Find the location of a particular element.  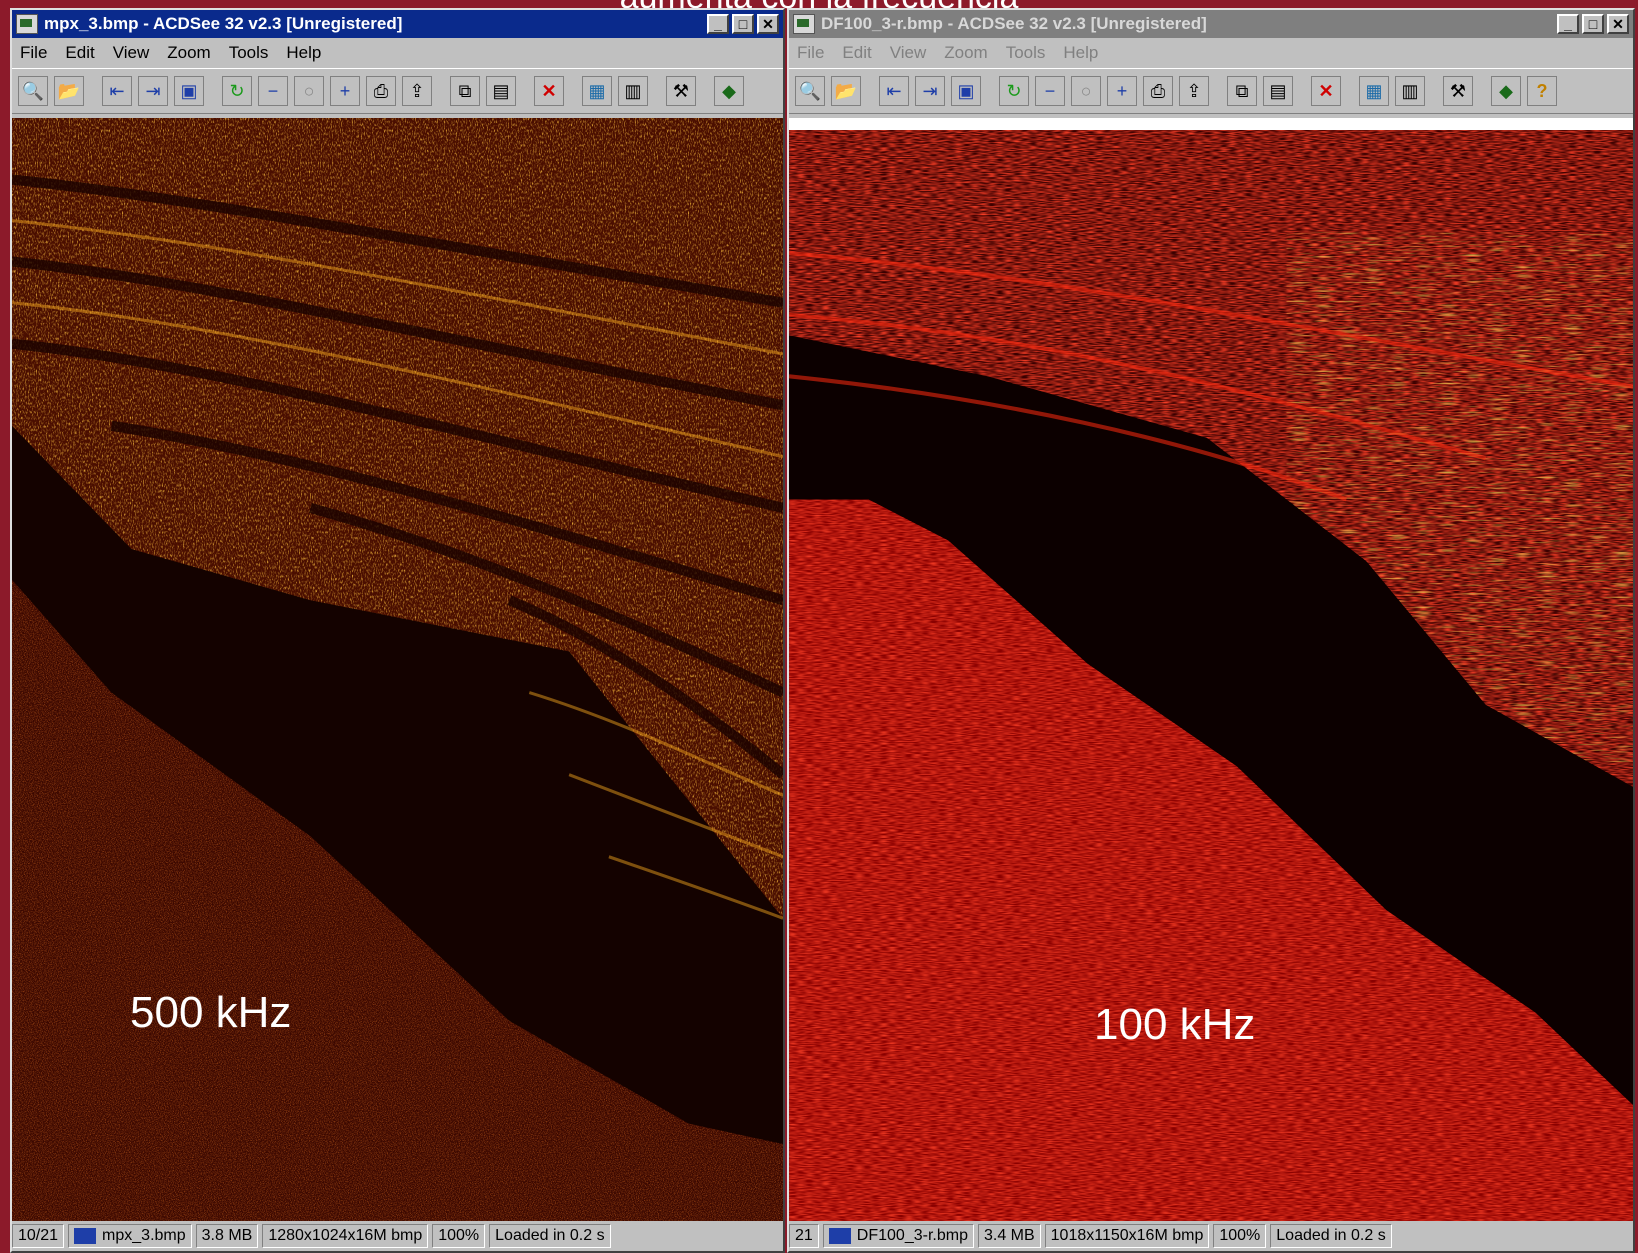

status-index: 21 is located at coordinates (804, 1236).